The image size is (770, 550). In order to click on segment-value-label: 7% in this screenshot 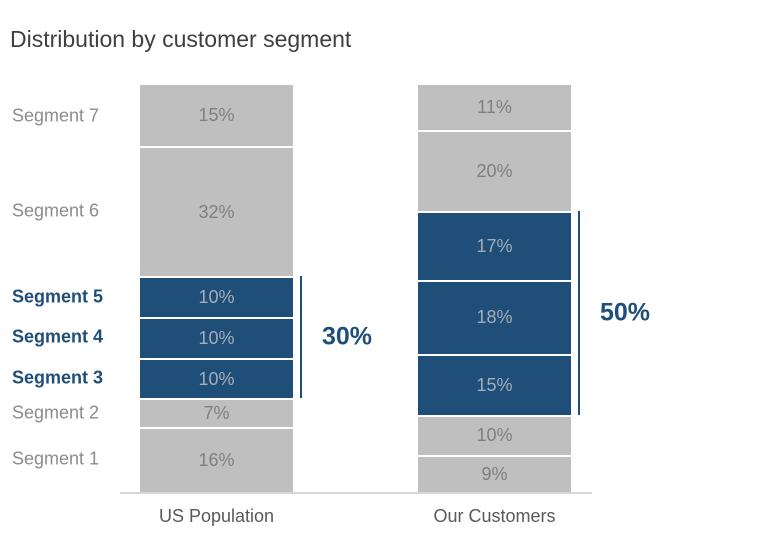, I will do `click(216, 413)`.